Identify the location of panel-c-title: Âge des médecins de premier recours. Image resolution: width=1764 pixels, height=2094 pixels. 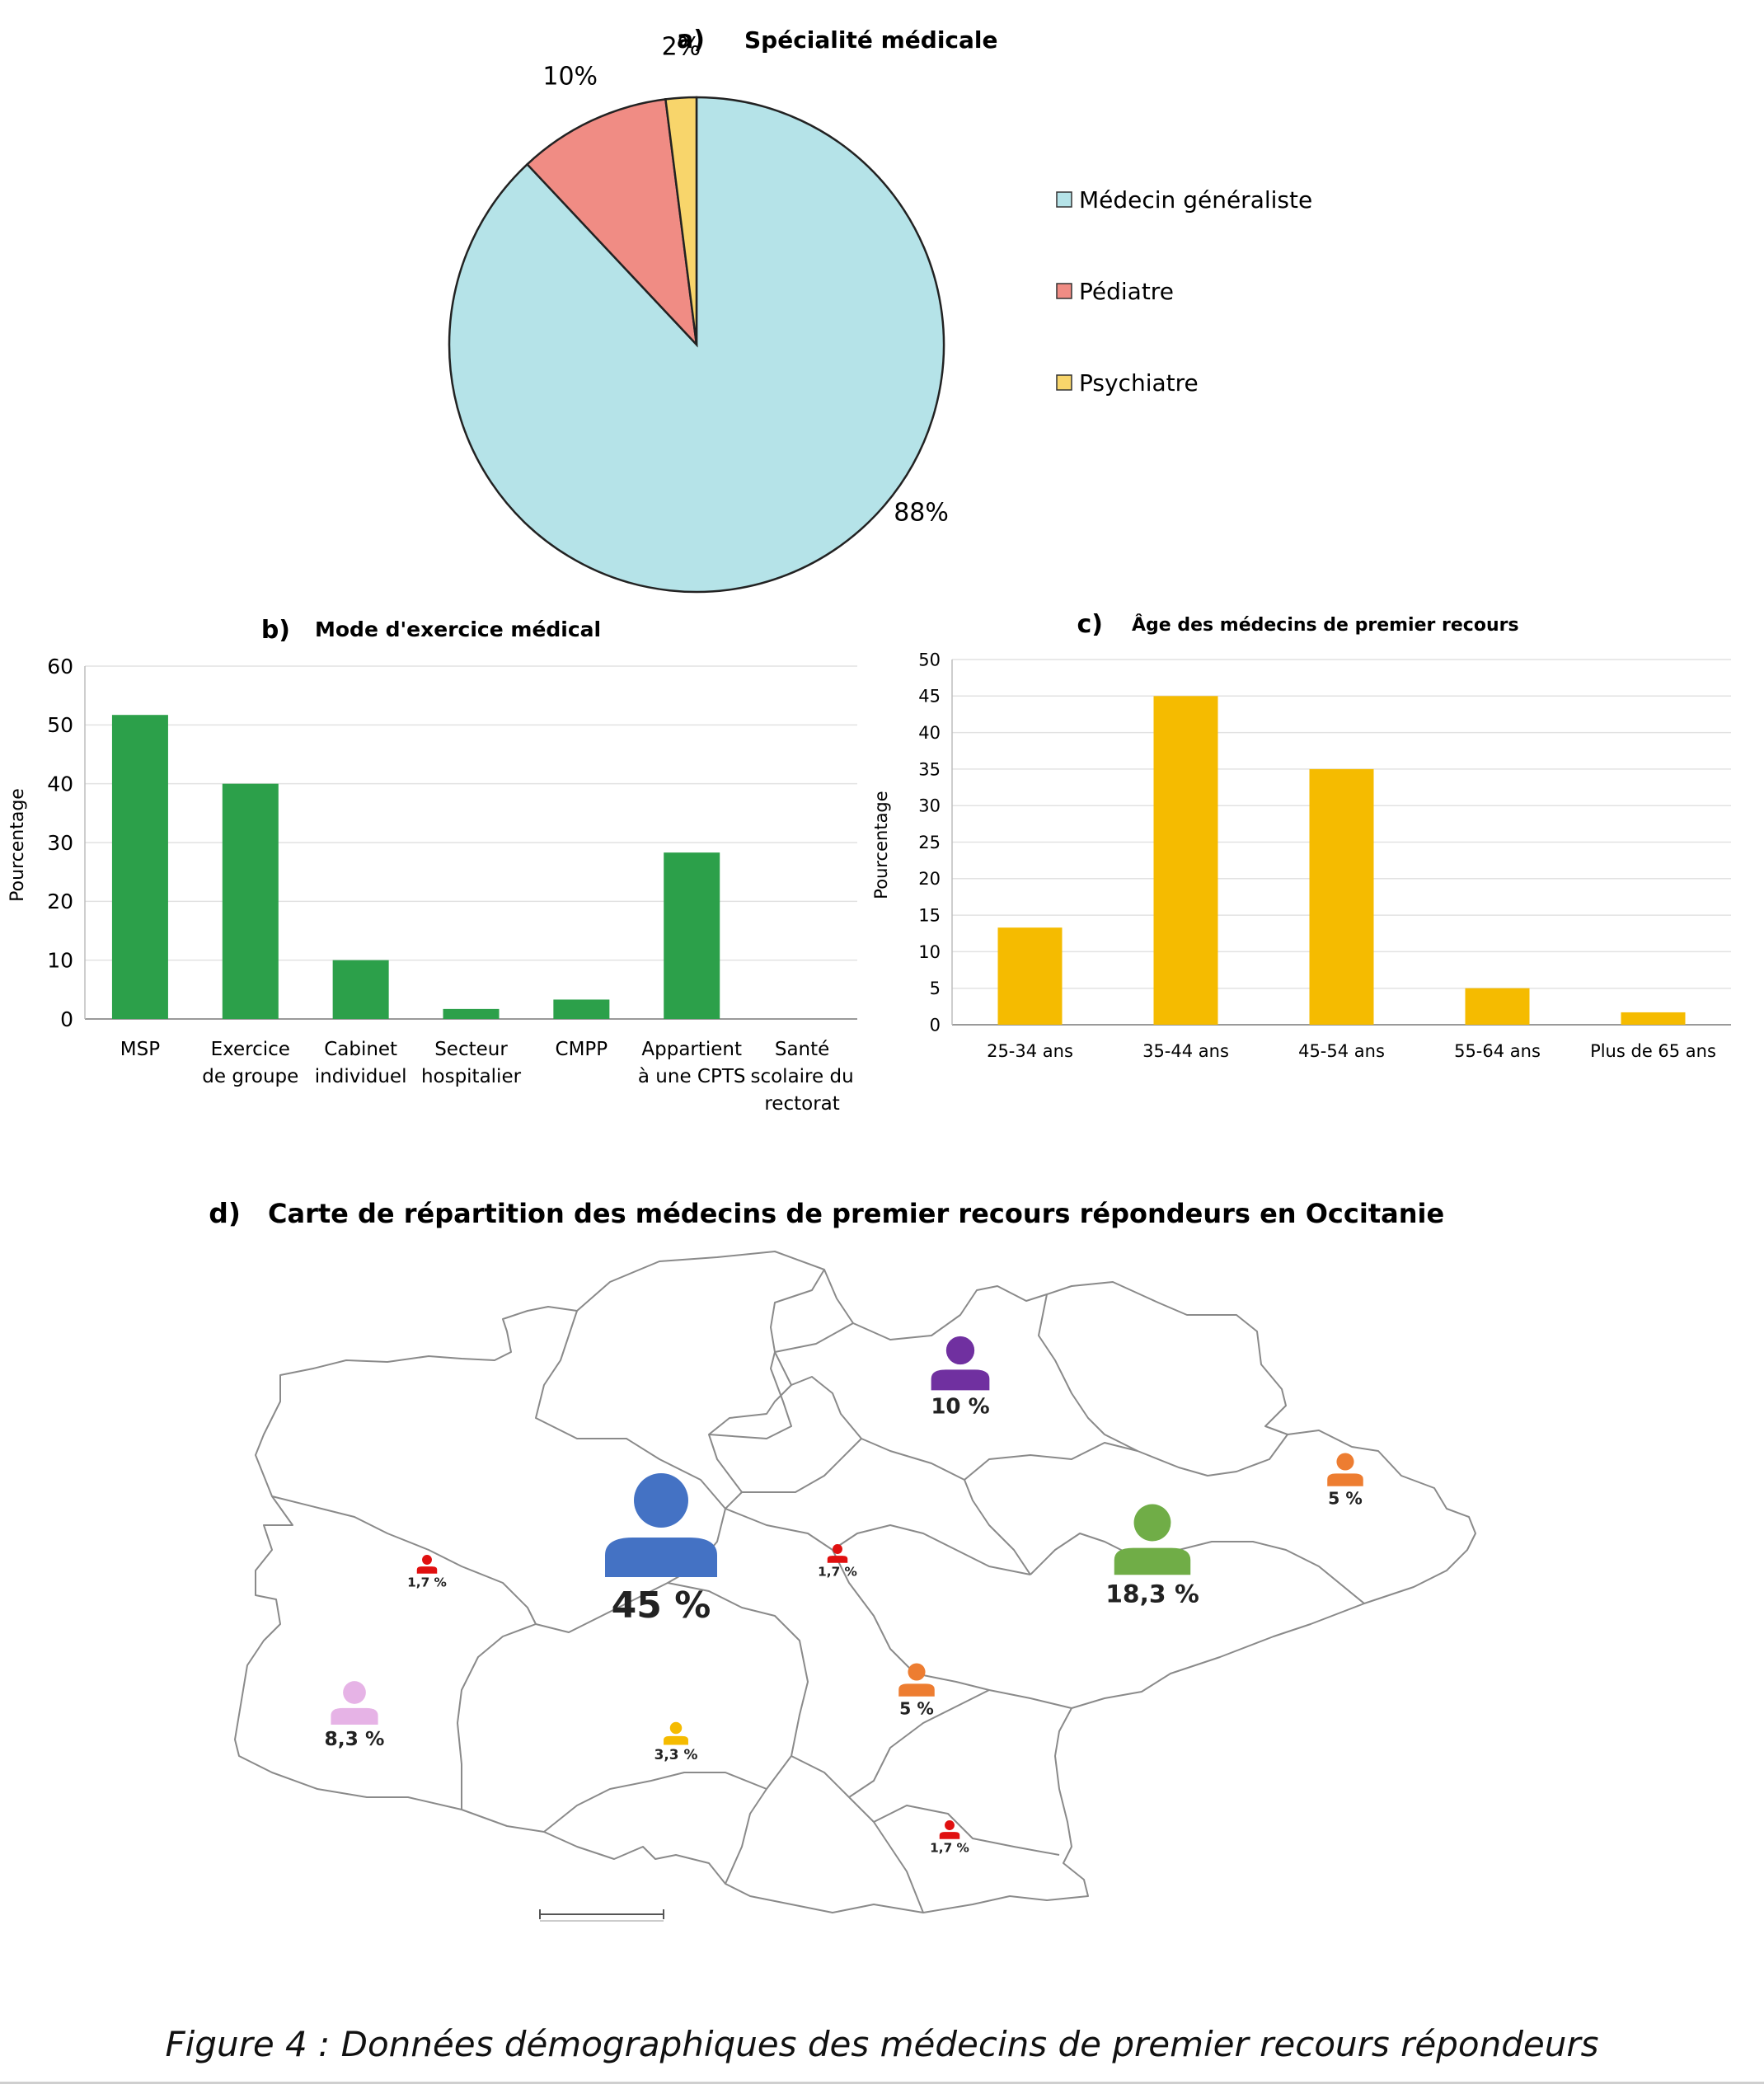
(1325, 625).